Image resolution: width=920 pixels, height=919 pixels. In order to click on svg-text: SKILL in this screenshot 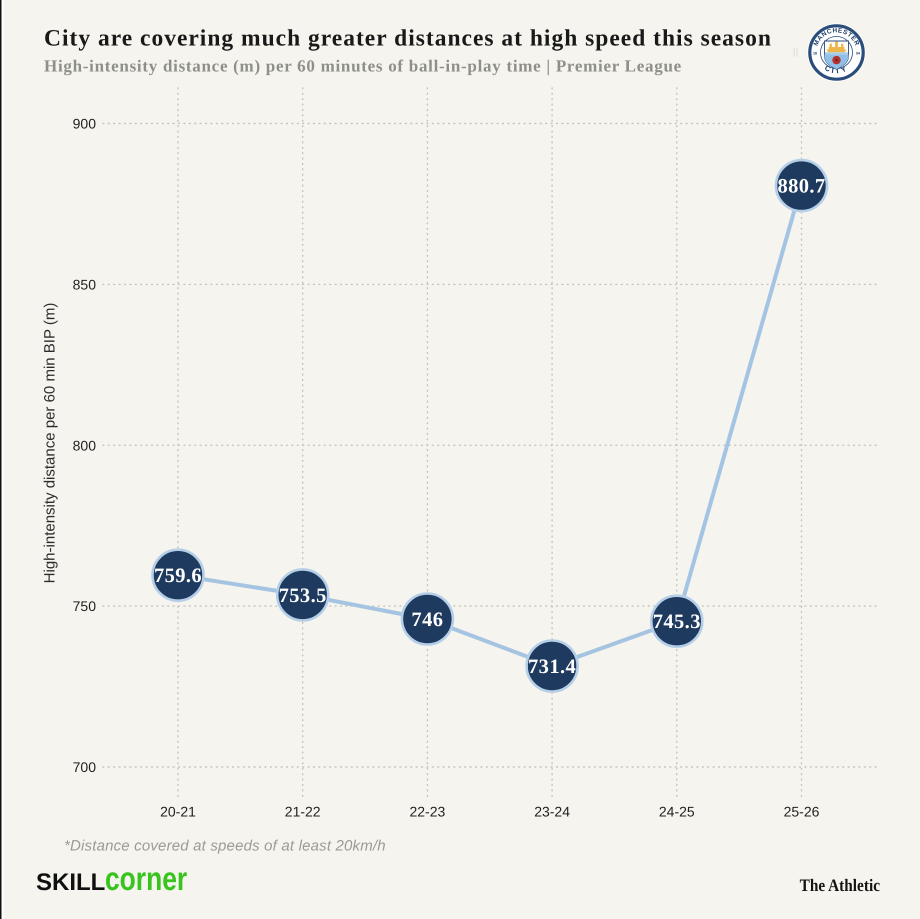, I will do `click(70, 882)`.